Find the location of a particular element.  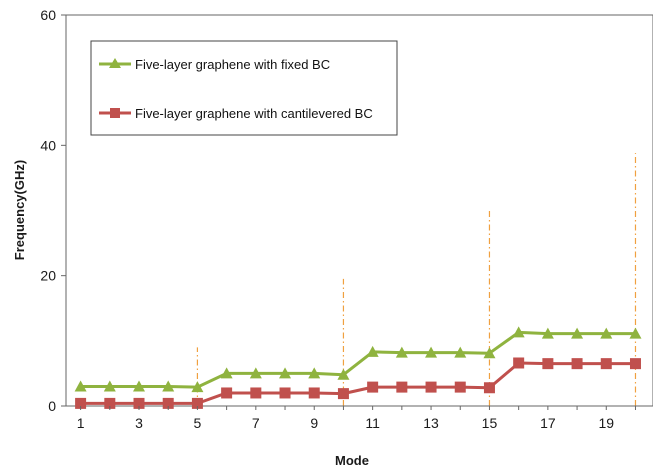

x-tick-label: 7 is located at coordinates (256, 423).